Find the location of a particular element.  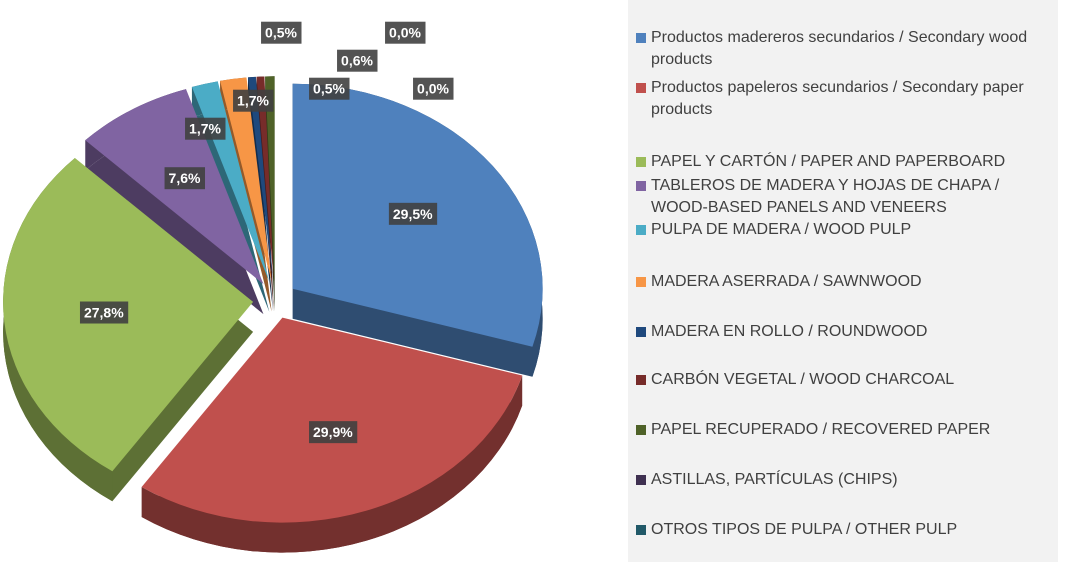

legend-item: OTROS TIPOS DE PULPA / OTHER PULP is located at coordinates (846, 530).